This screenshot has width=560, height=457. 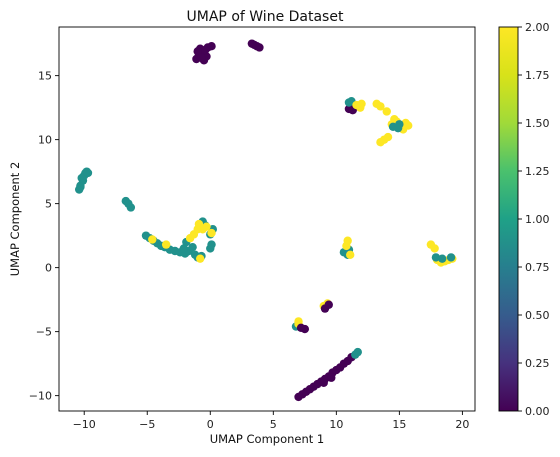 I want to click on y-tick-label: −10, so click(x=40, y=396).